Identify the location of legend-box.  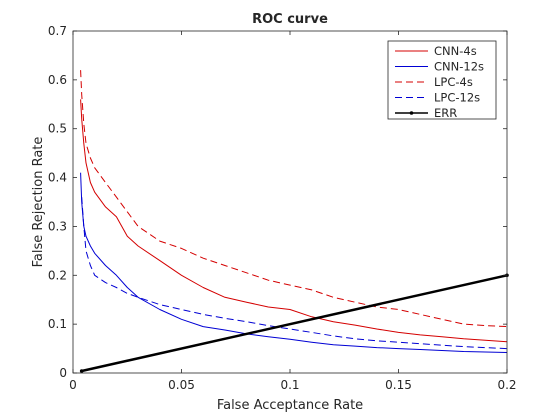
(442, 80).